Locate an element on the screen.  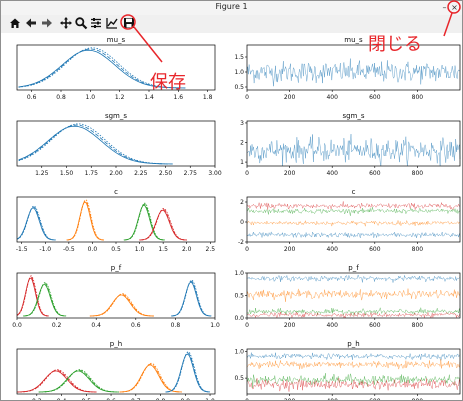
panel-mu-s-trace-xtick-label-3: 600 is located at coordinates (375, 97).